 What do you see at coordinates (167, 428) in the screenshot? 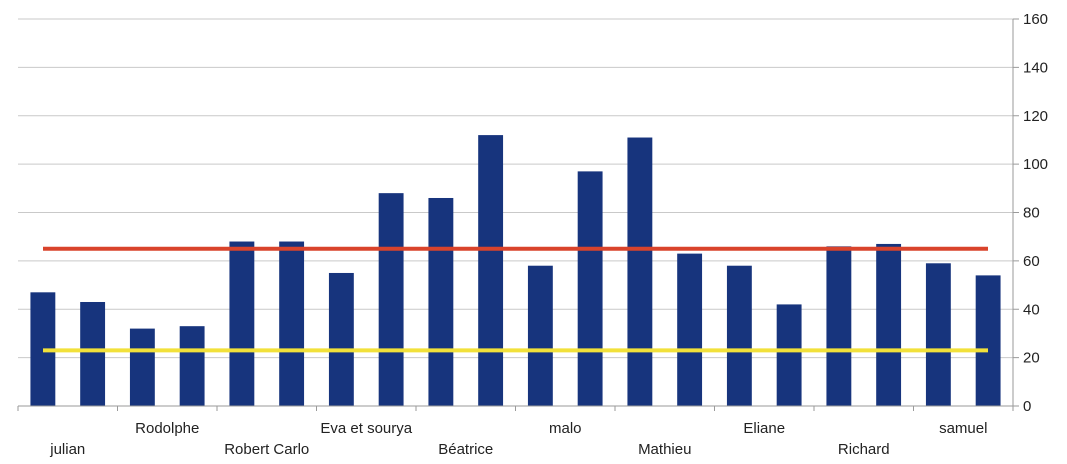
I see `x-tick-label: Rodolphe` at bounding box center [167, 428].